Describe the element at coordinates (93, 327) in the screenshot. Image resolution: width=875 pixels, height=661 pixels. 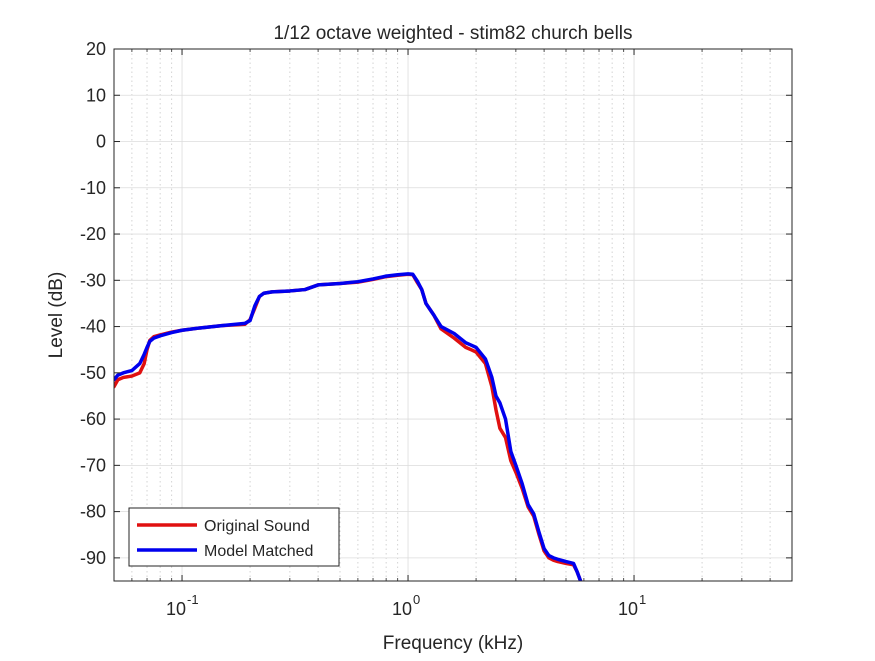
I see `y-tick-label: -40` at that location.